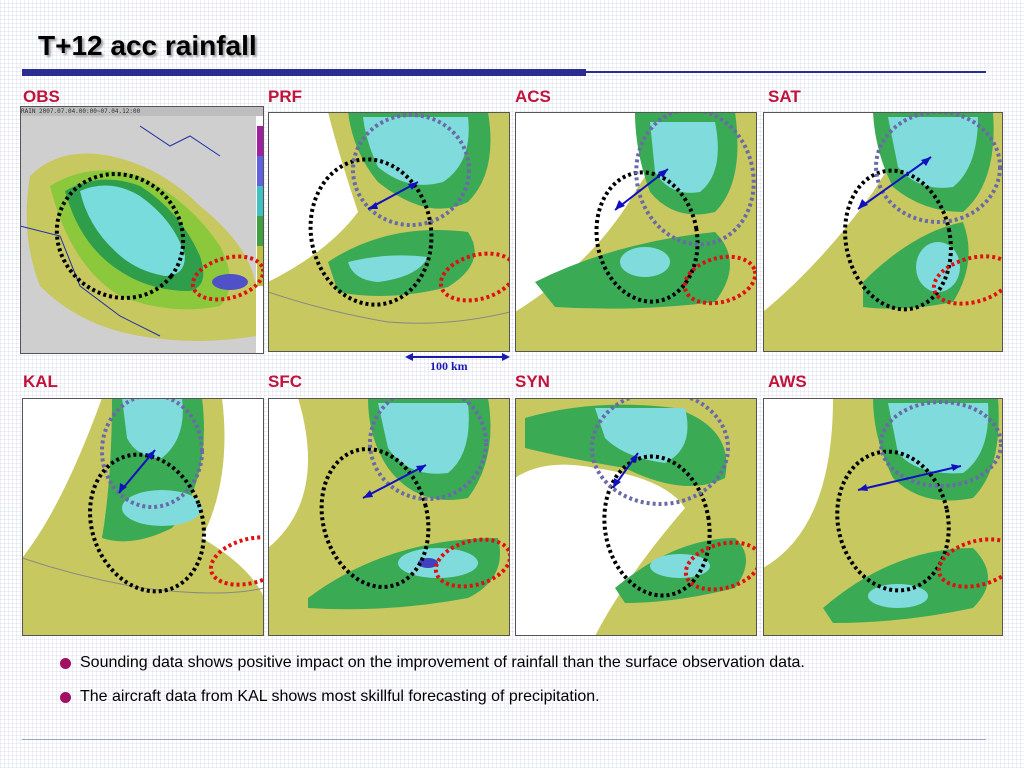 The image size is (1024, 768). What do you see at coordinates (532, 381) in the screenshot?
I see `panel-label-syn: SYN` at bounding box center [532, 381].